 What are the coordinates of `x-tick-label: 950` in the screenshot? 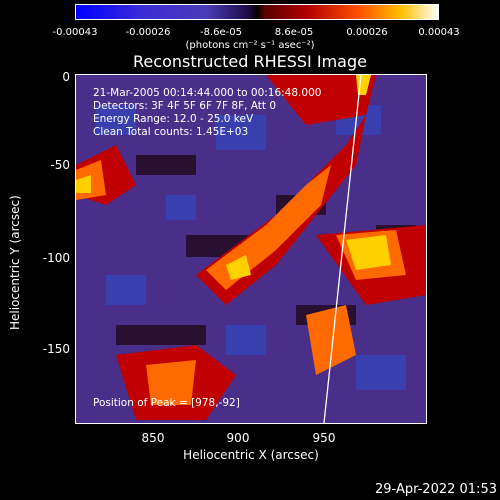 It's located at (324, 438).